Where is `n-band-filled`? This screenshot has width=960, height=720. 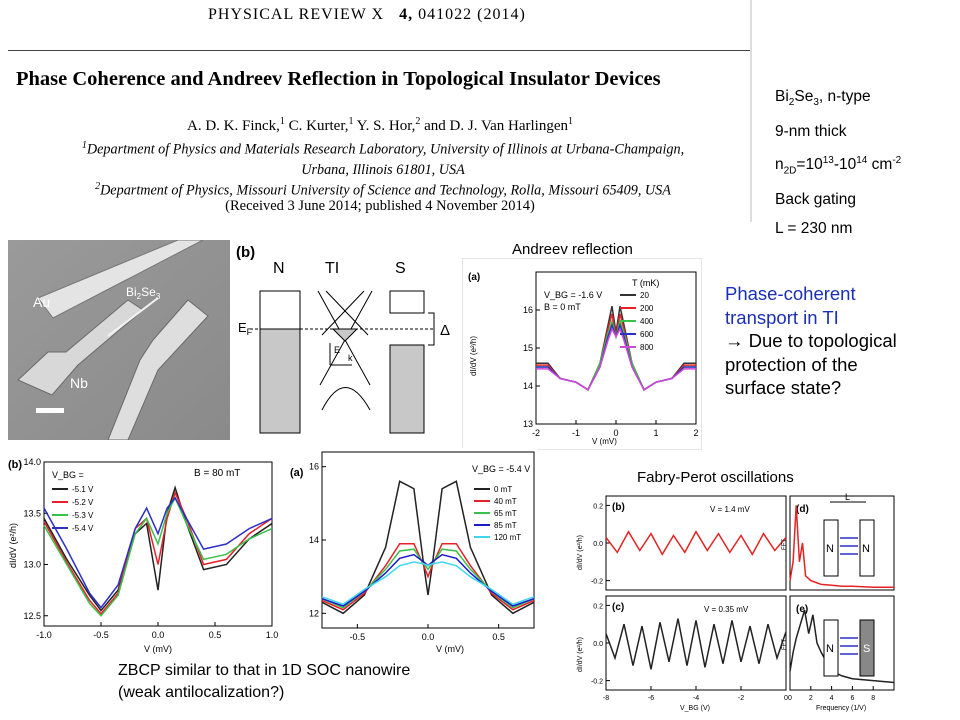
n-band-filled is located at coordinates (280, 381).